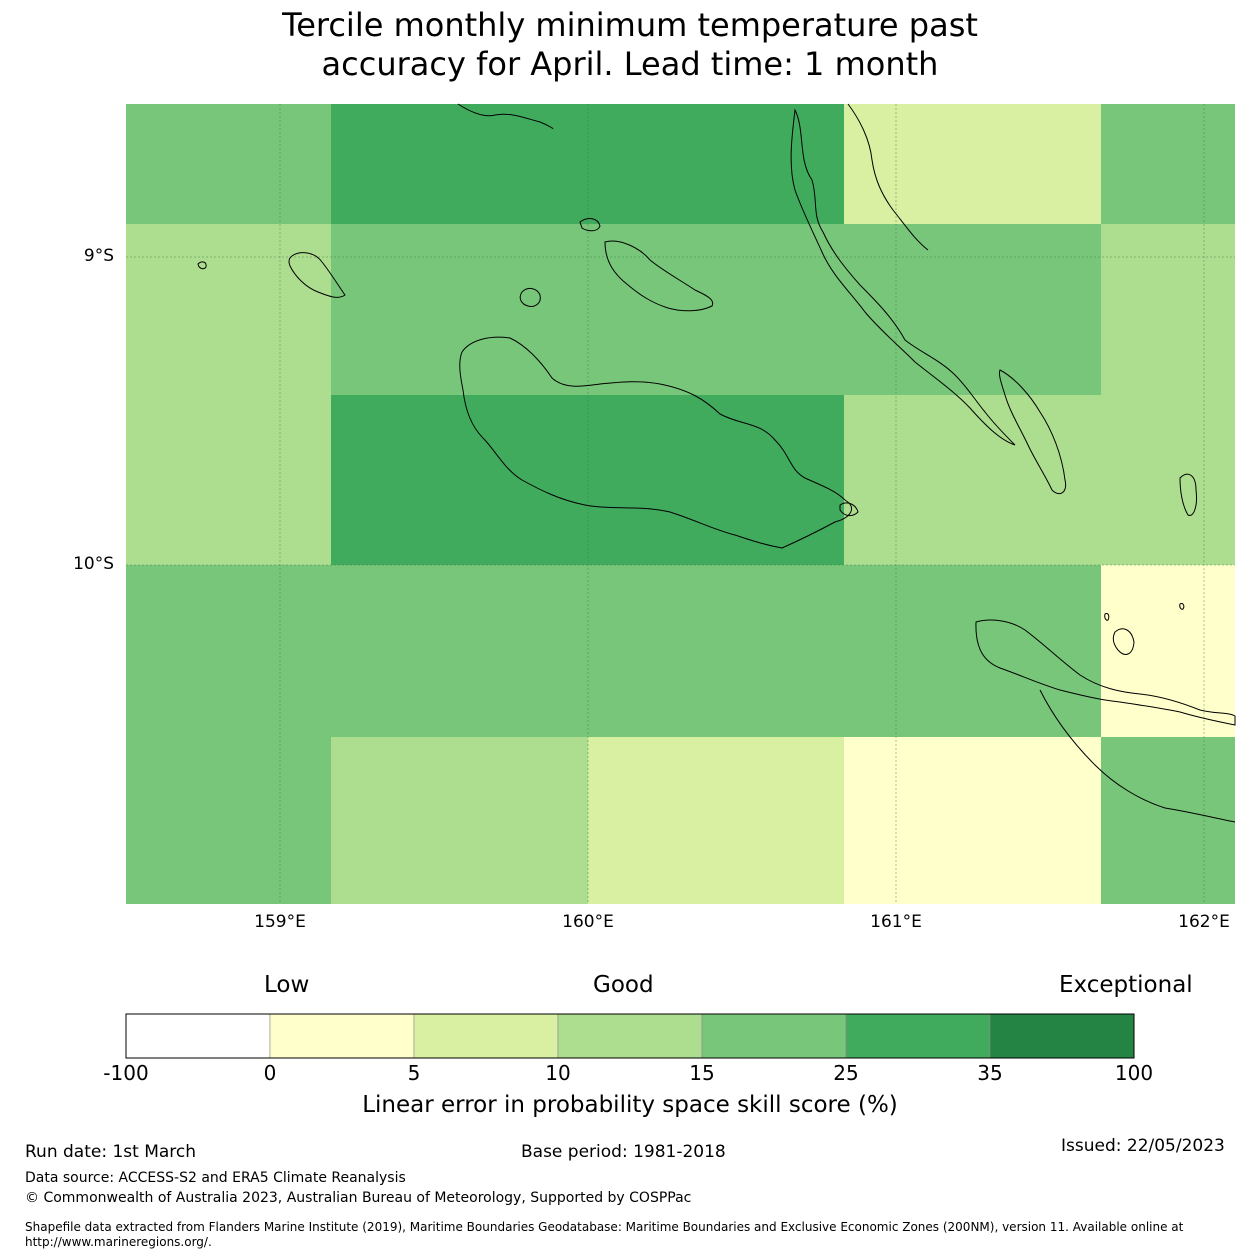  Describe the element at coordinates (896, 922) in the screenshot. I see `lon-label-161e: 161°E` at that location.